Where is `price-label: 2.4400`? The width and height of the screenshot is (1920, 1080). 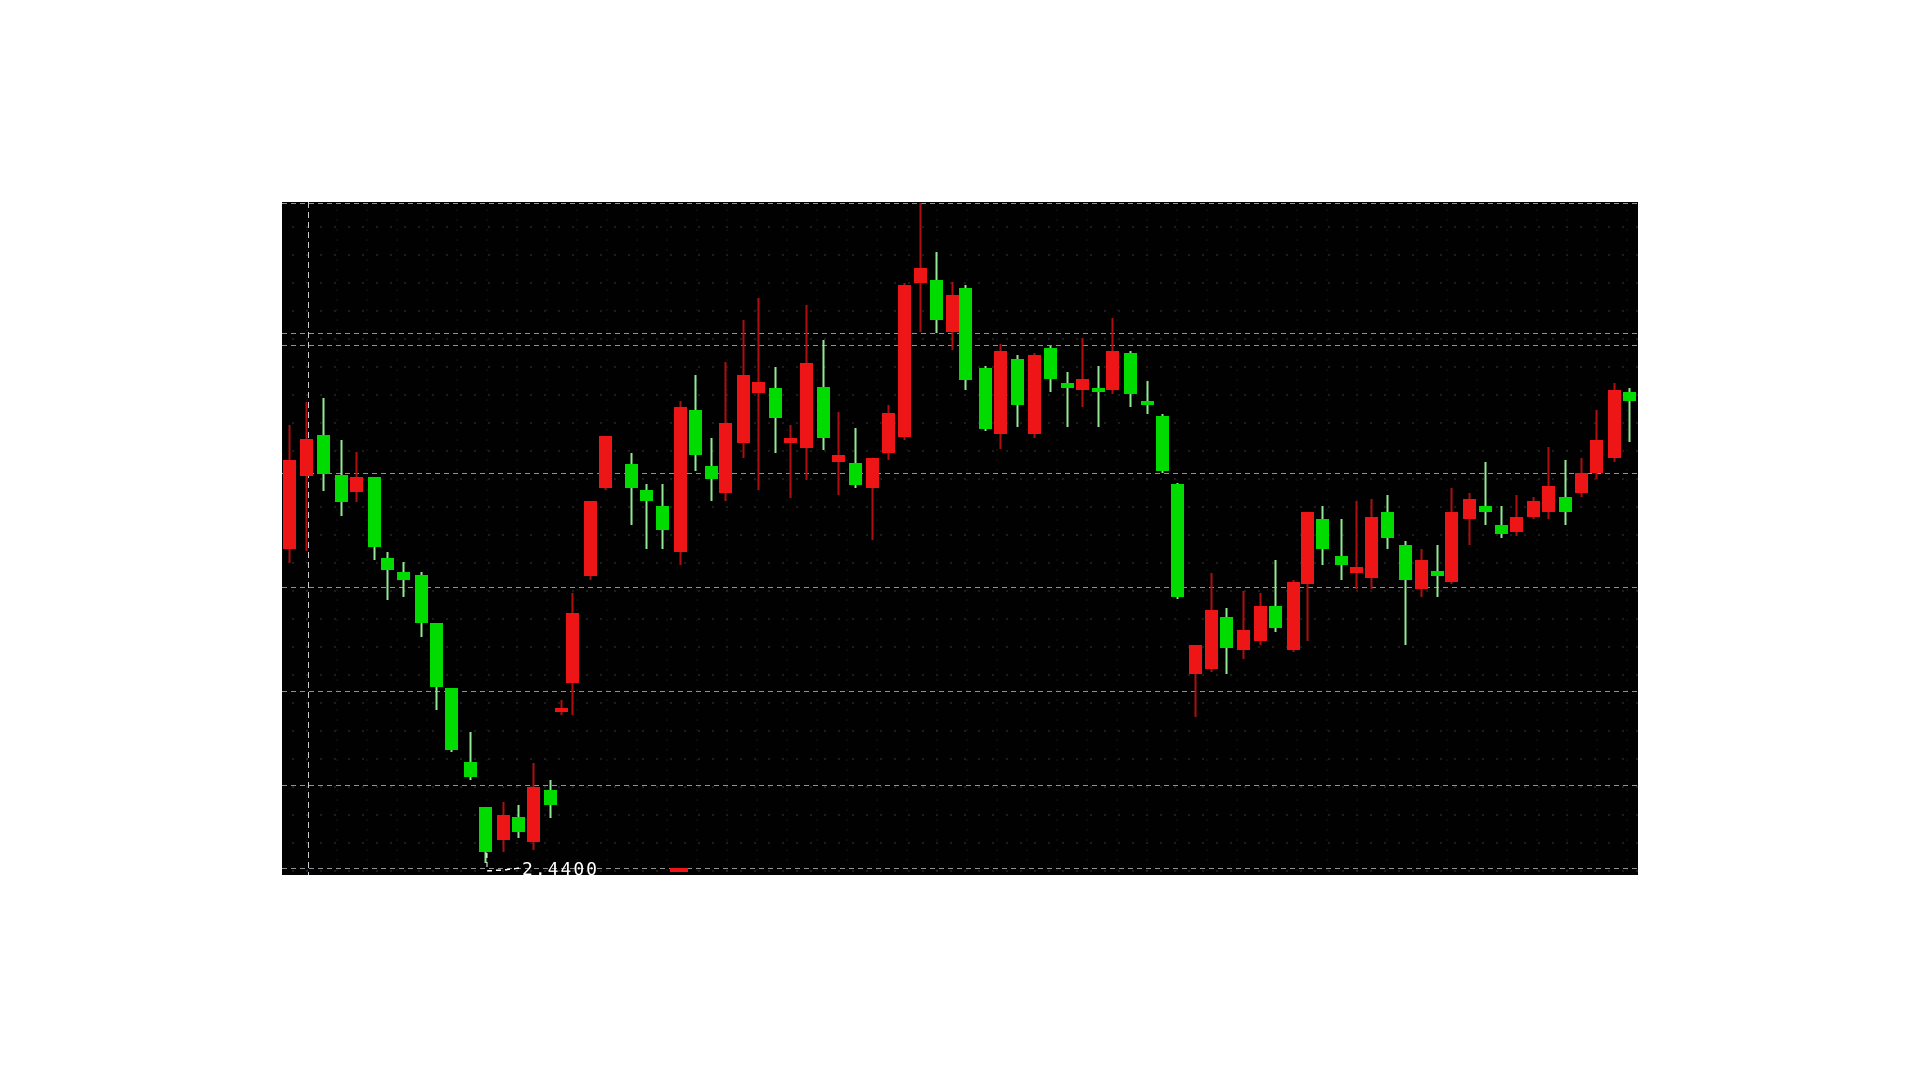 price-label: 2.4400 is located at coordinates (560, 867).